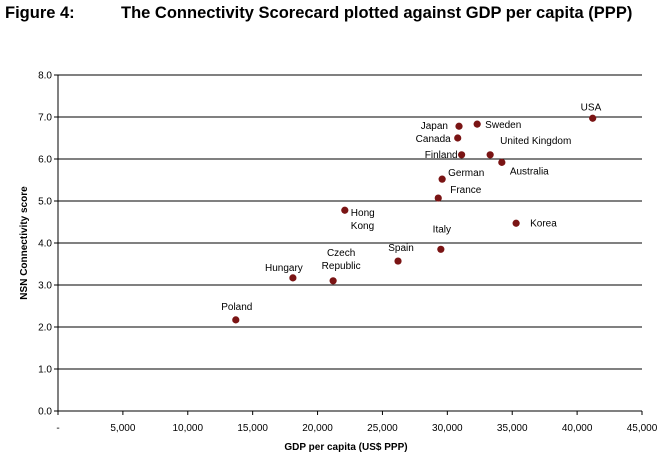  Describe the element at coordinates (317, 428) in the screenshot. I see `x-tick-label: 20,000` at that location.